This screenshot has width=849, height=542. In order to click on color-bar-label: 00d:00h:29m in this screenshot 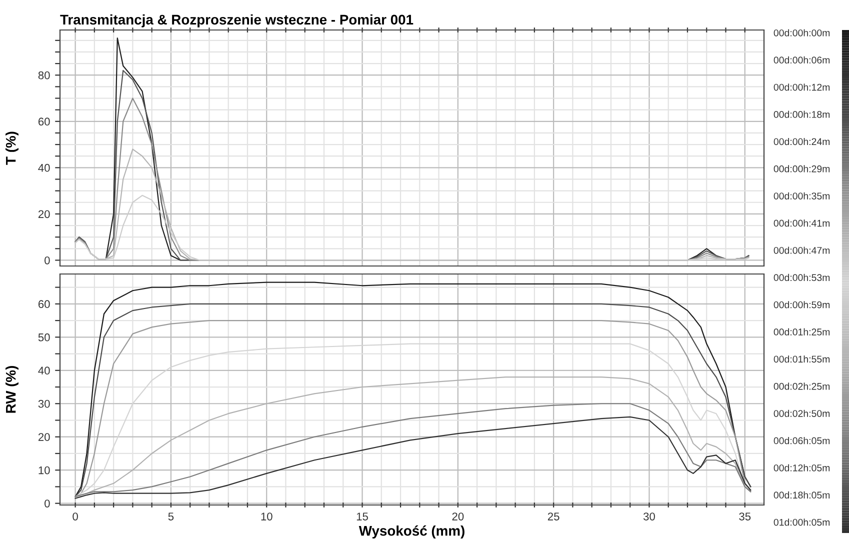, I will do `click(802, 168)`.